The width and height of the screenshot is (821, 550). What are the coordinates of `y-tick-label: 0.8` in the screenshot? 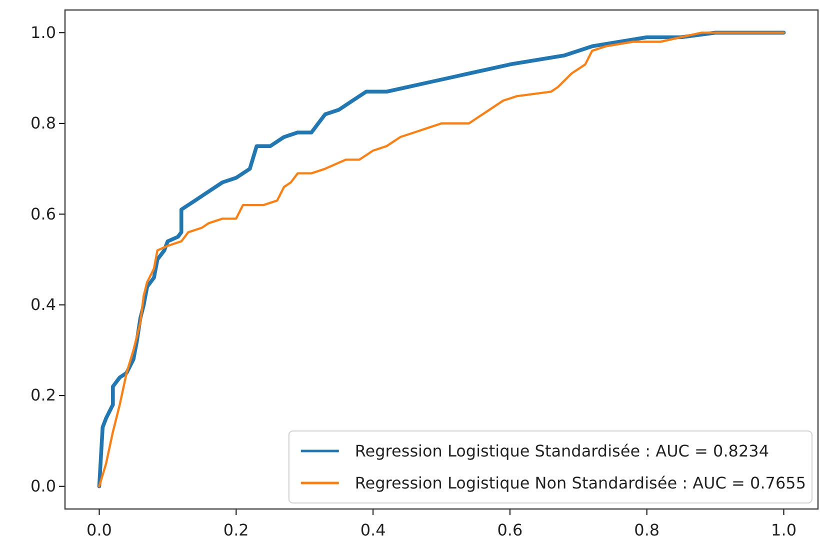 It's located at (43, 123).